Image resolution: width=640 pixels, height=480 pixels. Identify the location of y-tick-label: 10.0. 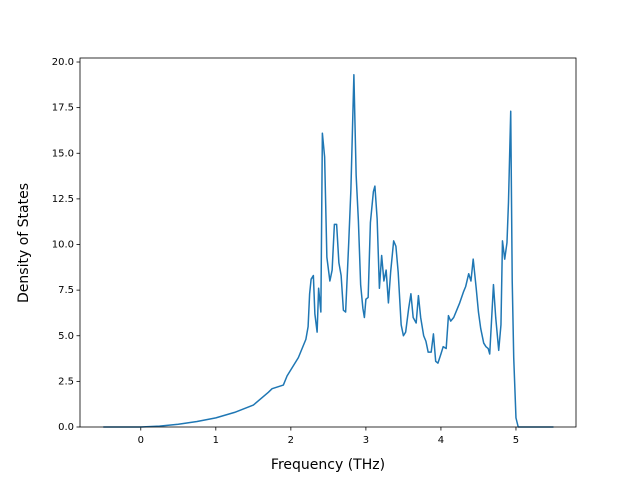
(63, 245).